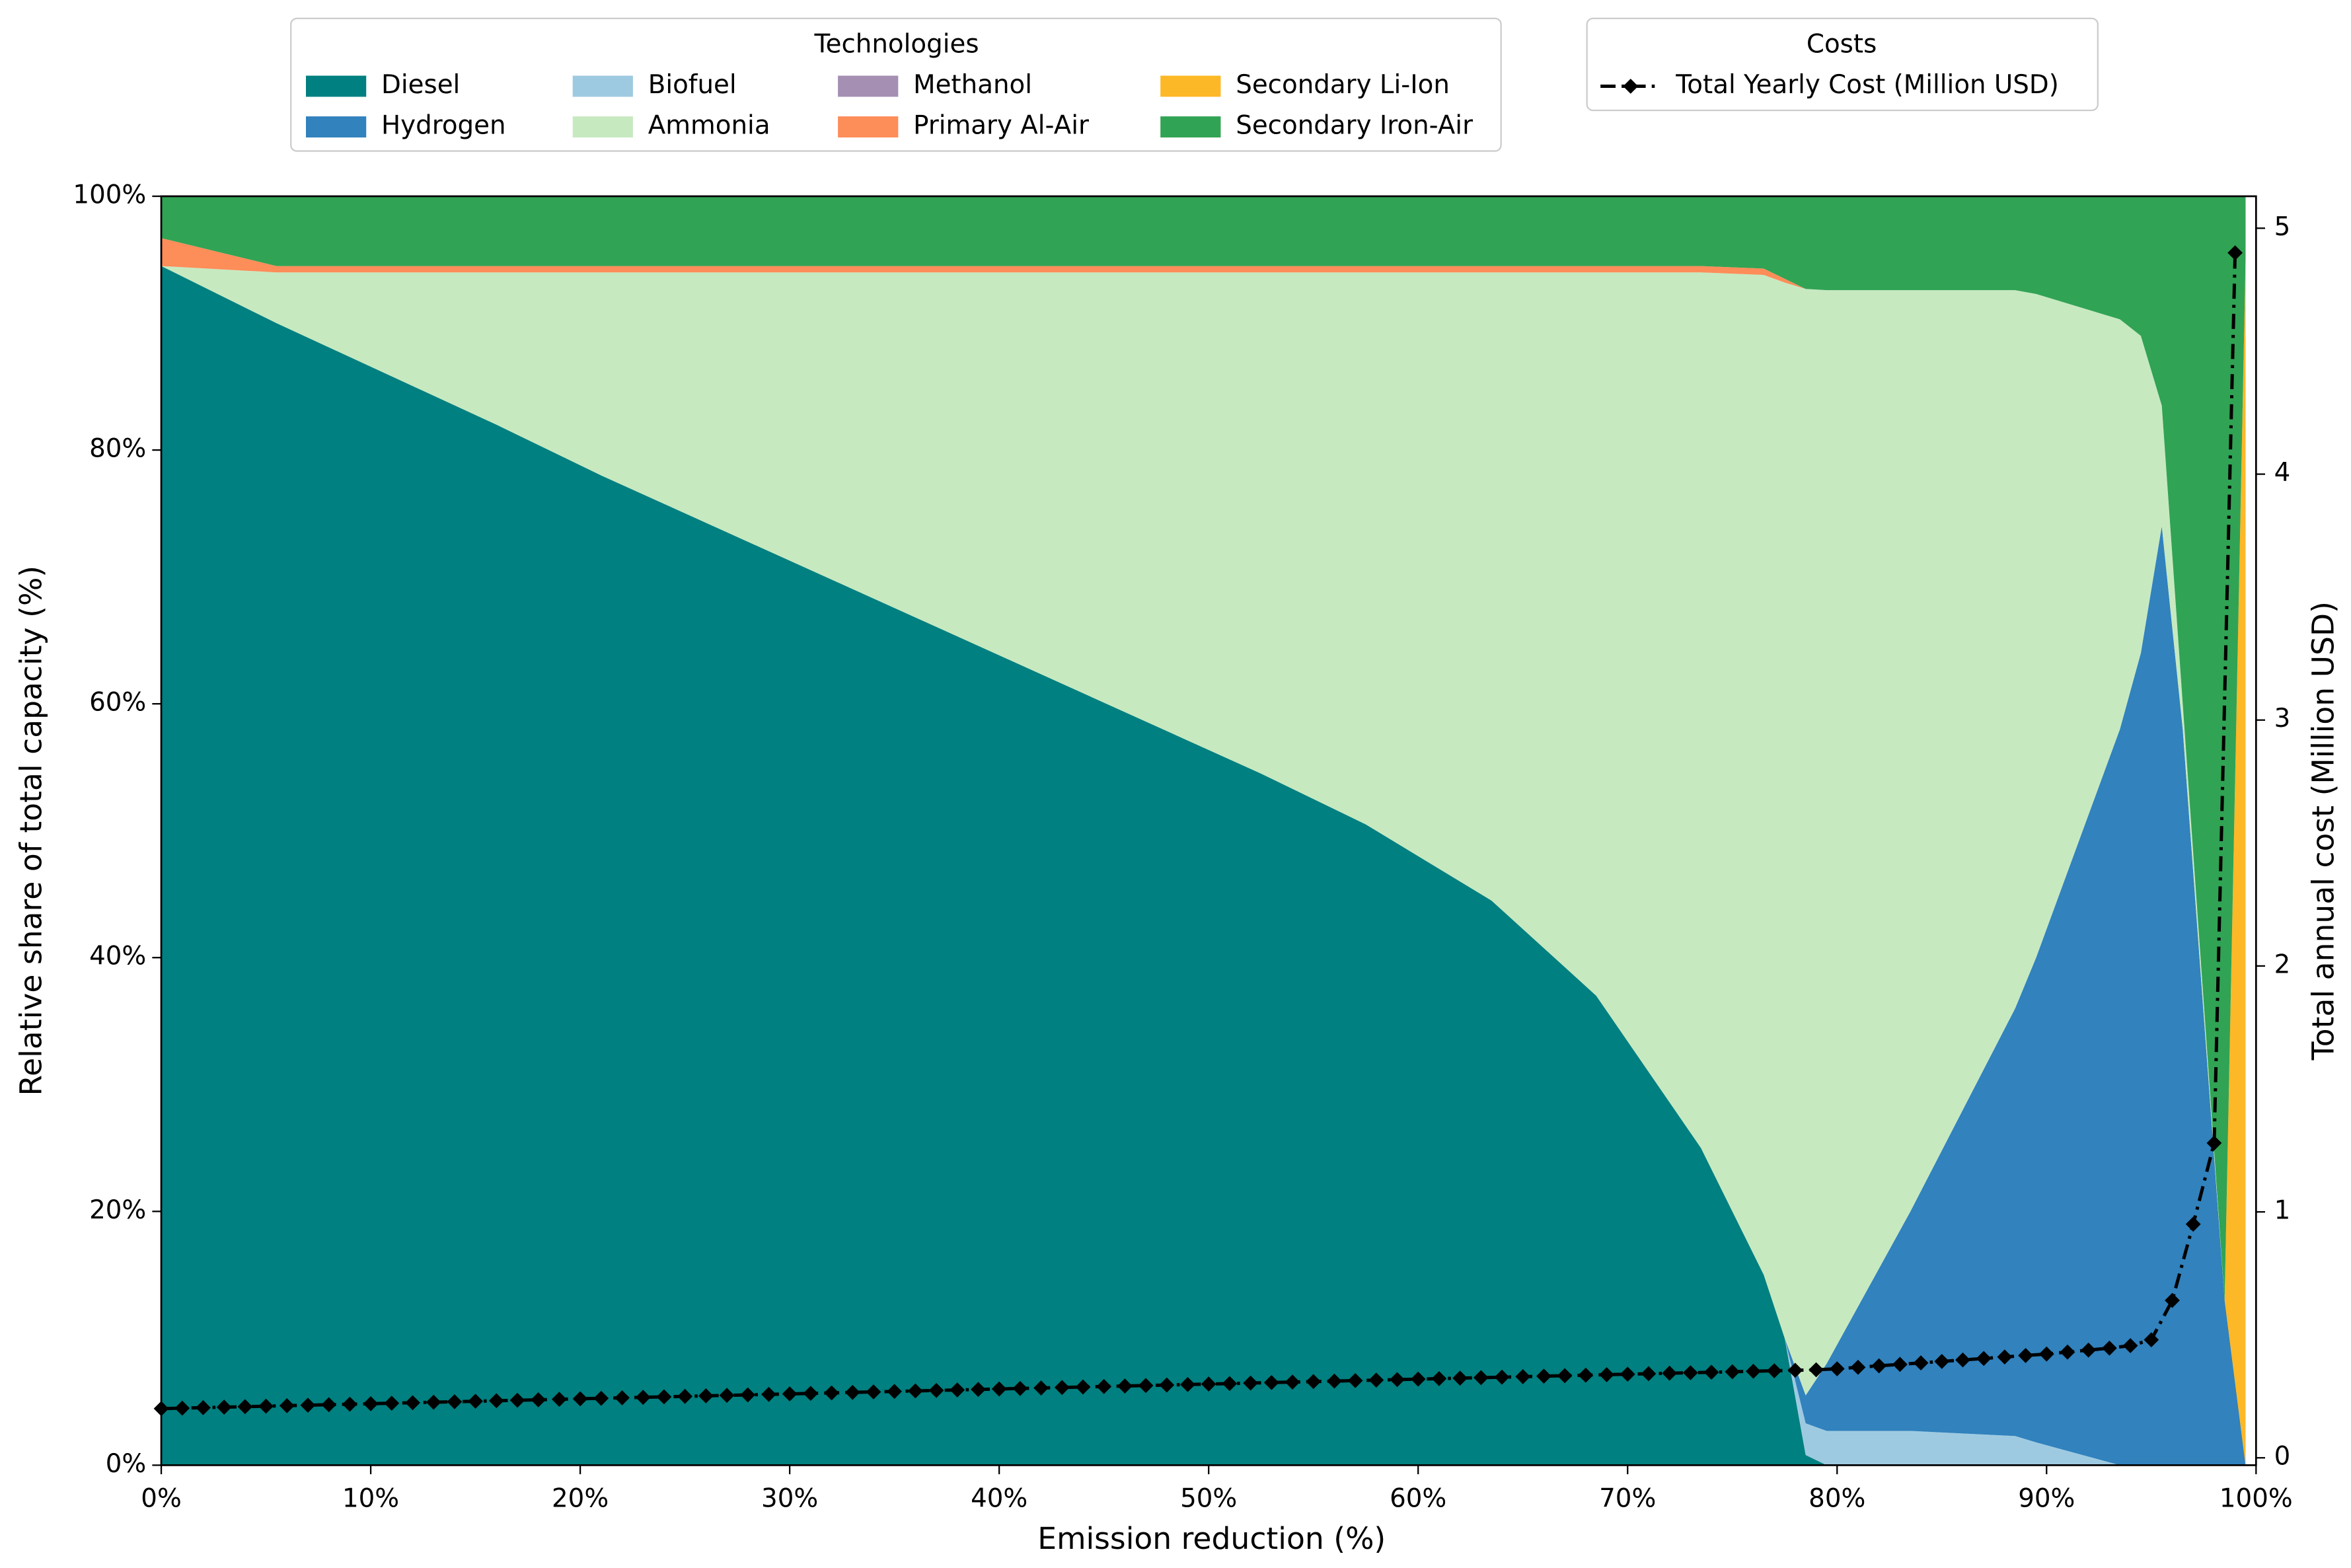 This screenshot has height=1568, width=2351. What do you see at coordinates (1211, 1538) in the screenshot?
I see `x-axis-label: Emission reduction (%)` at bounding box center [1211, 1538].